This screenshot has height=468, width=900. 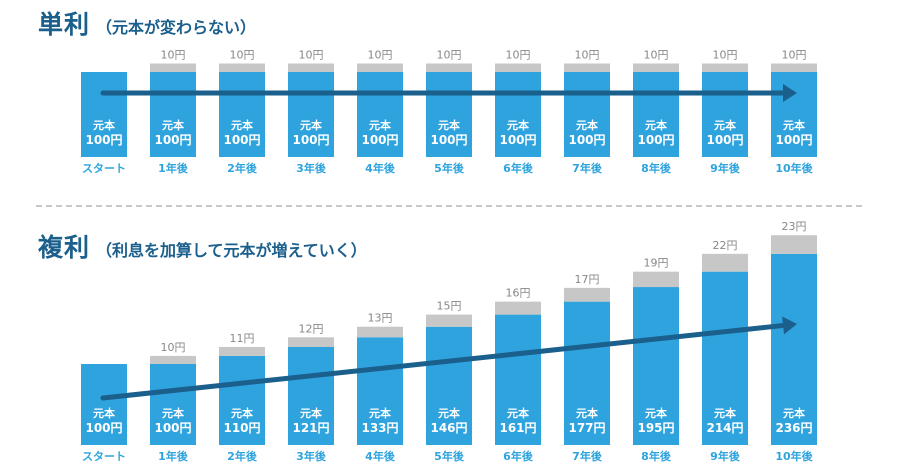 I want to click on interest-label: 23円, so click(x=794, y=226).